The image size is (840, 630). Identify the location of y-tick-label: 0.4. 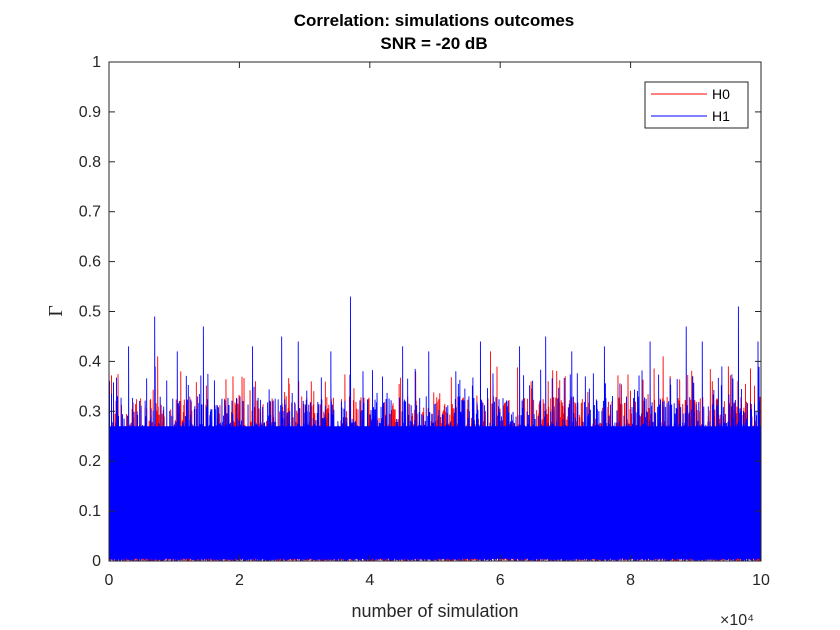
(90, 361).